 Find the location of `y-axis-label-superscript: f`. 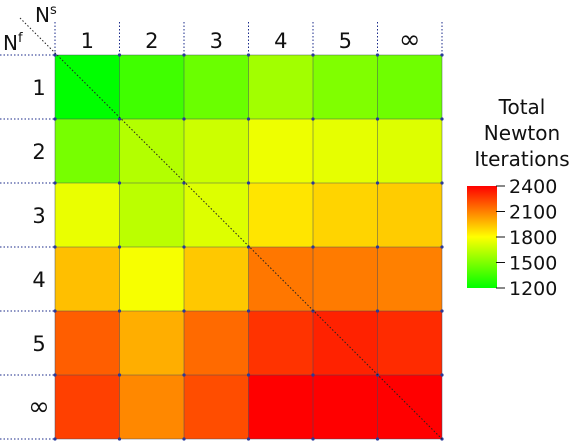

y-axis-label-superscript: f is located at coordinates (20, 38).